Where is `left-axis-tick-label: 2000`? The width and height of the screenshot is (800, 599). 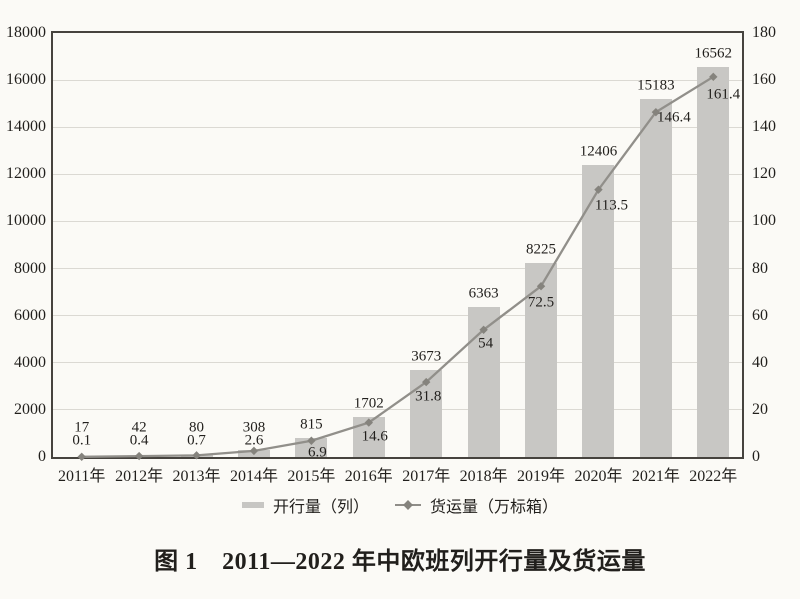
left-axis-tick-label: 2000 is located at coordinates (30, 409).